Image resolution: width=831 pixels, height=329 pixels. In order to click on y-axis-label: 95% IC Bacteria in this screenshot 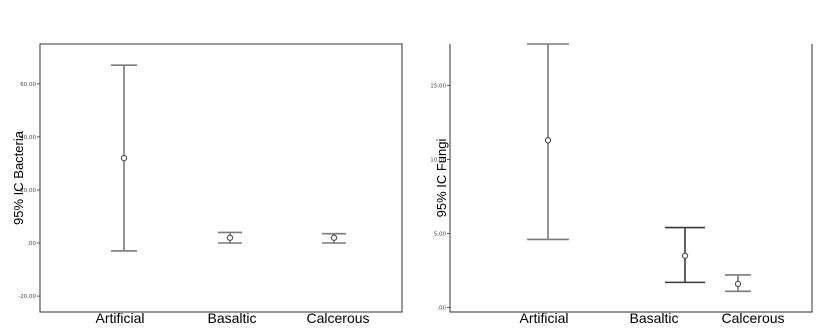, I will do `click(18, 177)`.